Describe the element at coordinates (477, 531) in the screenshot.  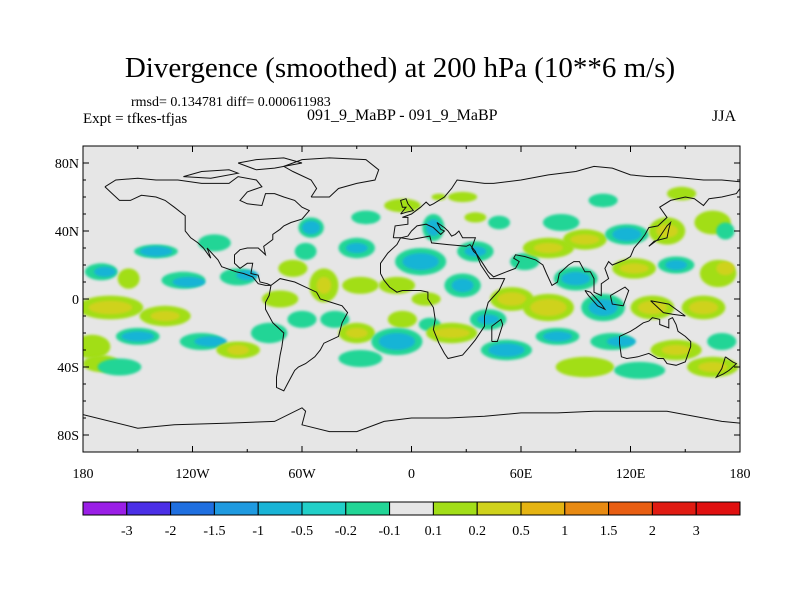
I see `colorbar-label: 0.2` at that location.